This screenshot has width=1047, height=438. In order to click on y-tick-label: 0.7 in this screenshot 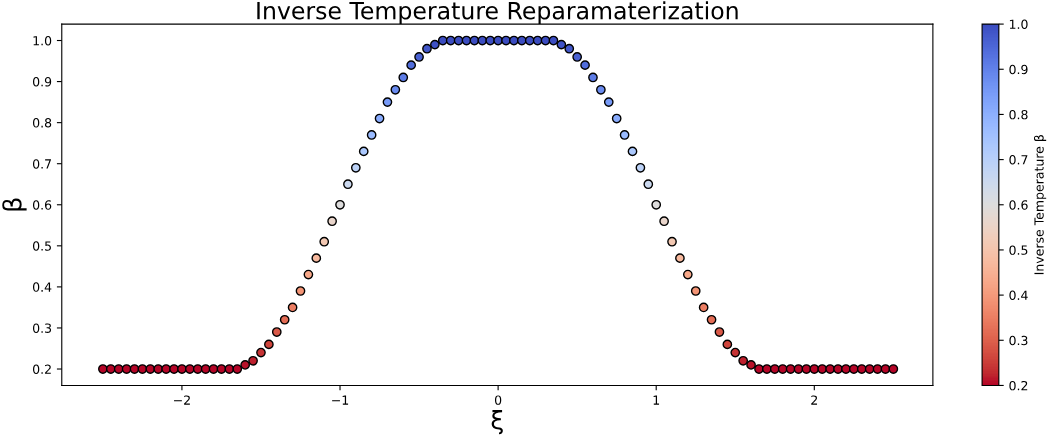, I will do `click(42, 164)`.